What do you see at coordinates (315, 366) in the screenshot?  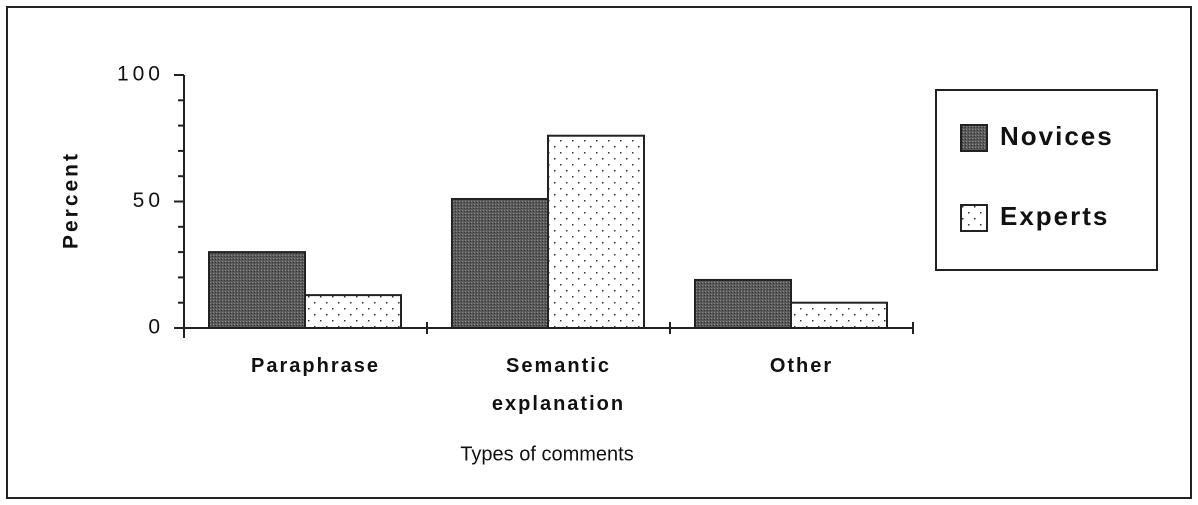 I see `x-tick-label: Paraphrase` at bounding box center [315, 366].